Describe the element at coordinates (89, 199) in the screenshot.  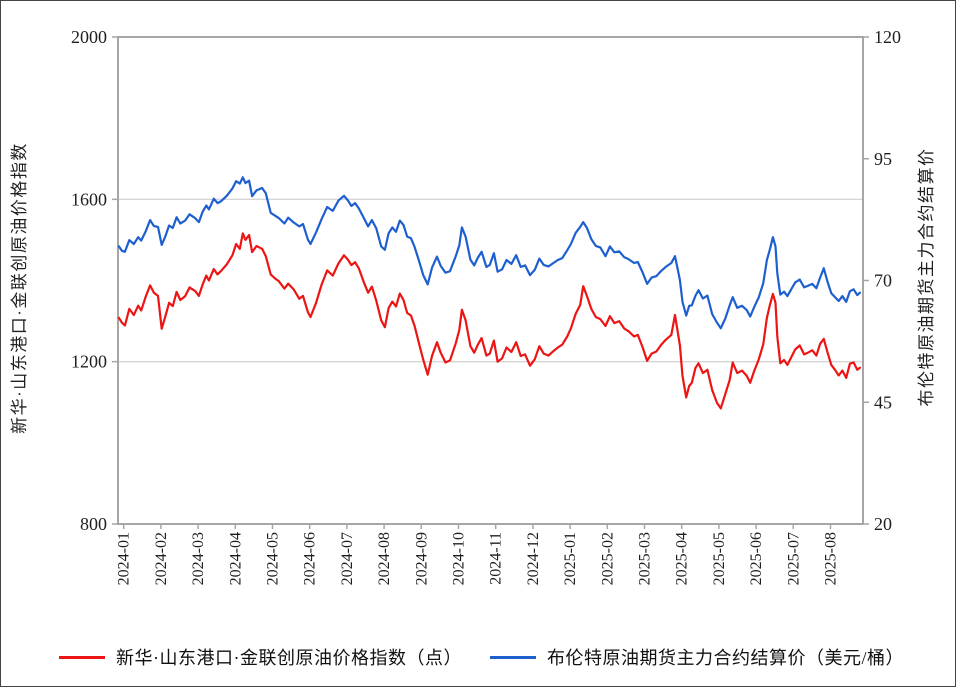
I see `left-tick-label: 1600` at that location.